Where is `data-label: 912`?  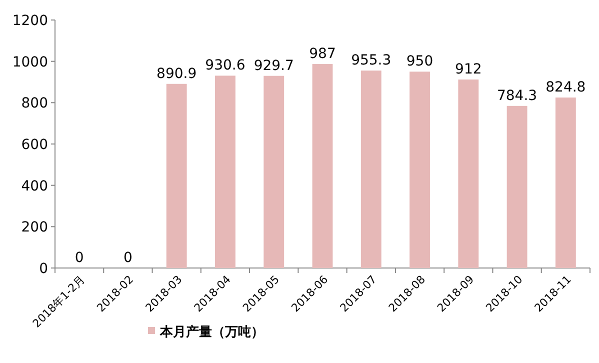 data-label: 912 is located at coordinates (468, 70).